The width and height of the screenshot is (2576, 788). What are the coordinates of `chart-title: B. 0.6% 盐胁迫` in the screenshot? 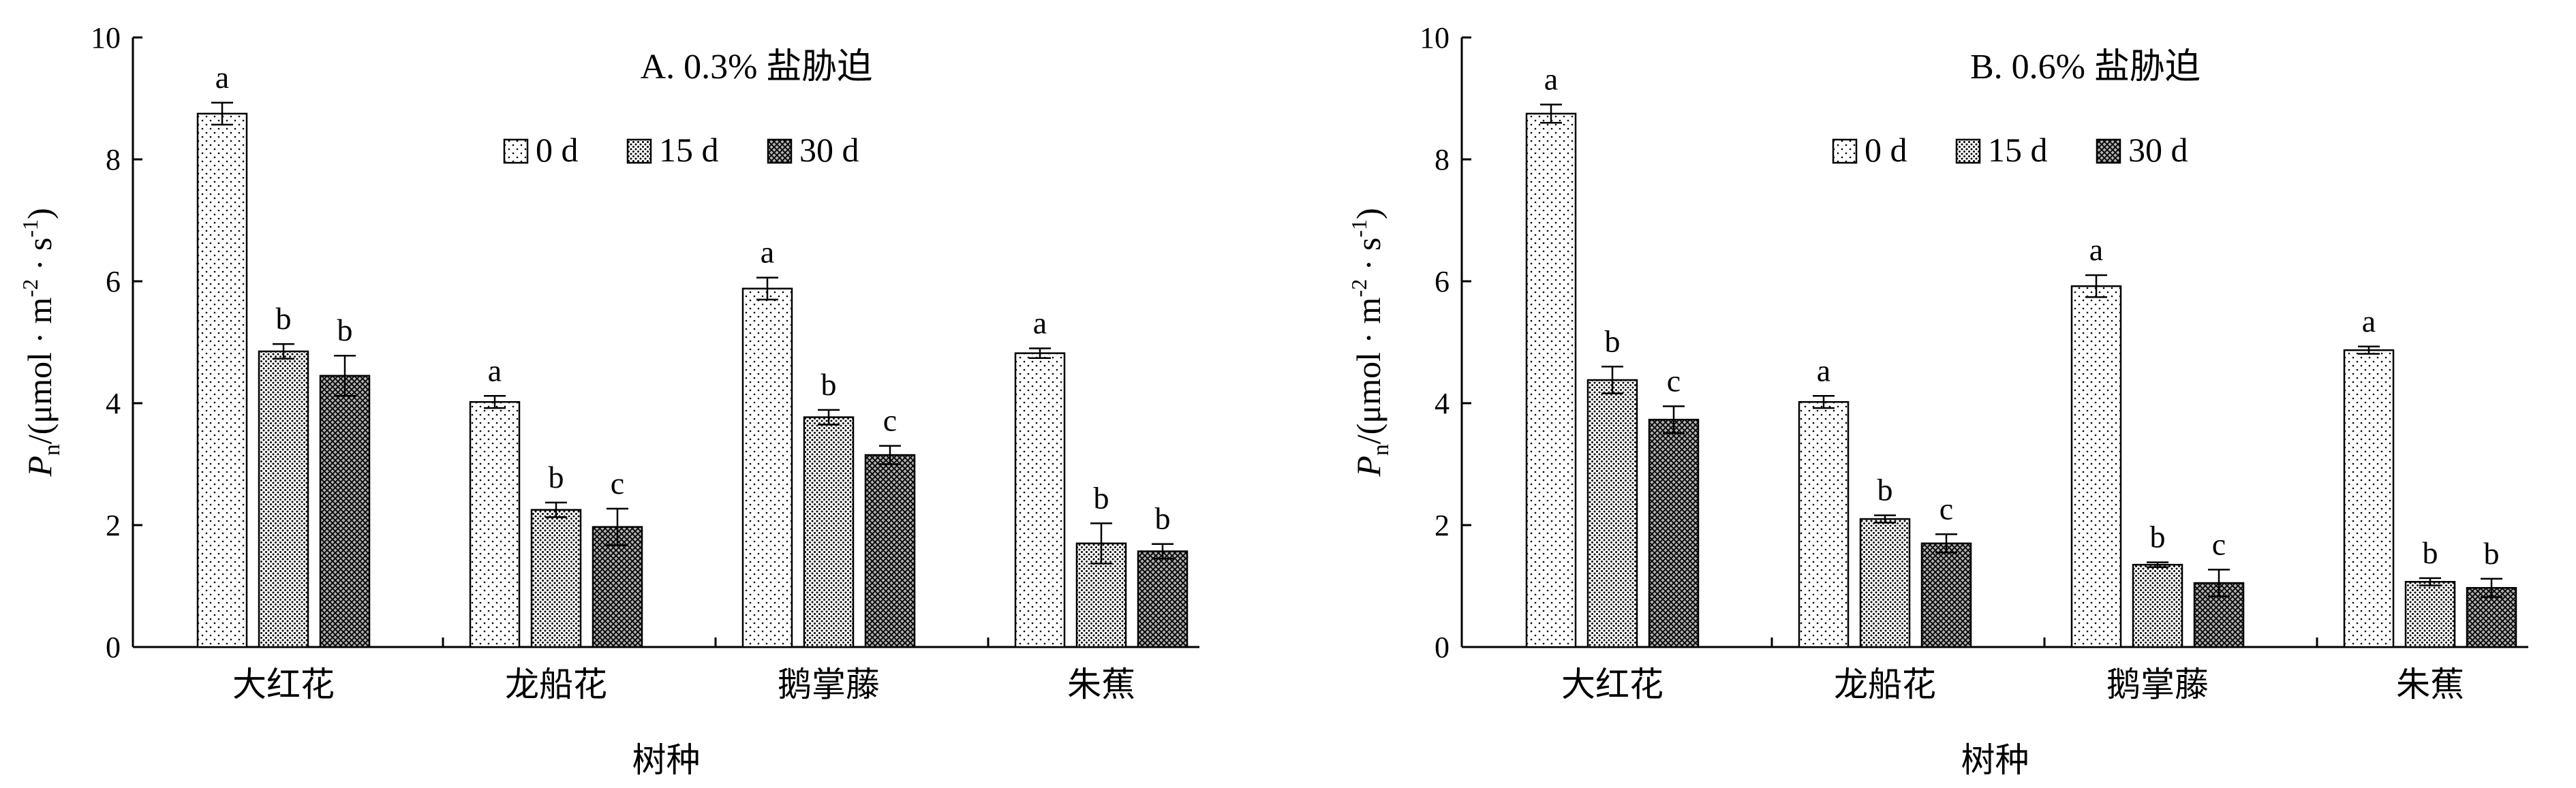 It's located at (2085, 67).